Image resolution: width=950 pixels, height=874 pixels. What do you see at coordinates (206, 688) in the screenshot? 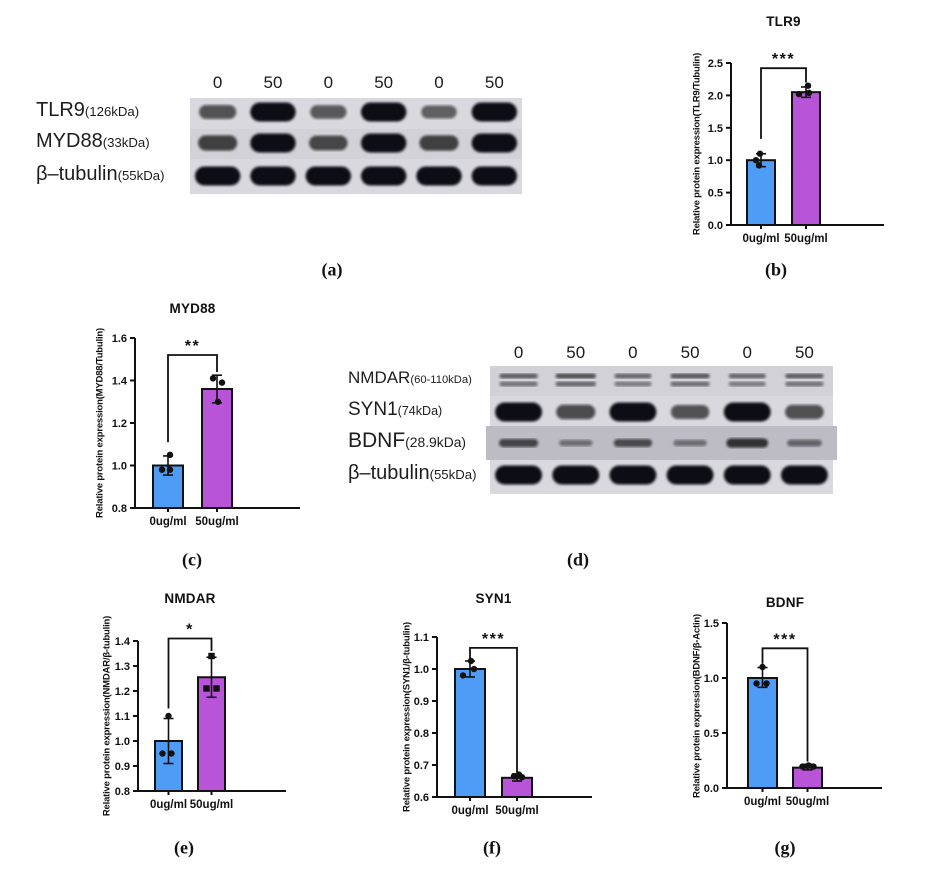
I see `data-point-square` at bounding box center [206, 688].